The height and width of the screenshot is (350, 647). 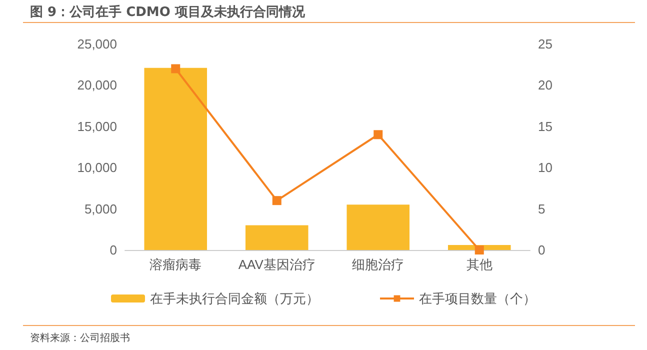 What do you see at coordinates (479, 264) in the screenshot?
I see `x-tick-label: 其他` at bounding box center [479, 264].